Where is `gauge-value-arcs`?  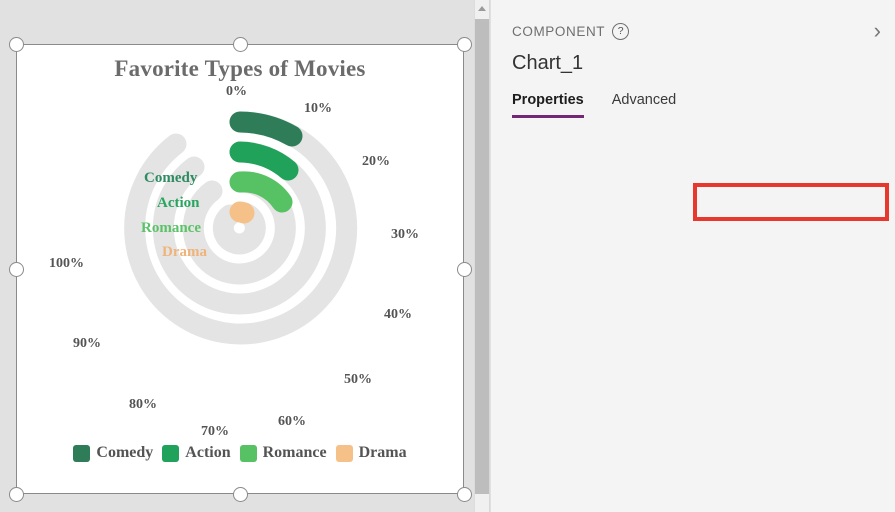
gauge-value-arcs is located at coordinates (266, 167).